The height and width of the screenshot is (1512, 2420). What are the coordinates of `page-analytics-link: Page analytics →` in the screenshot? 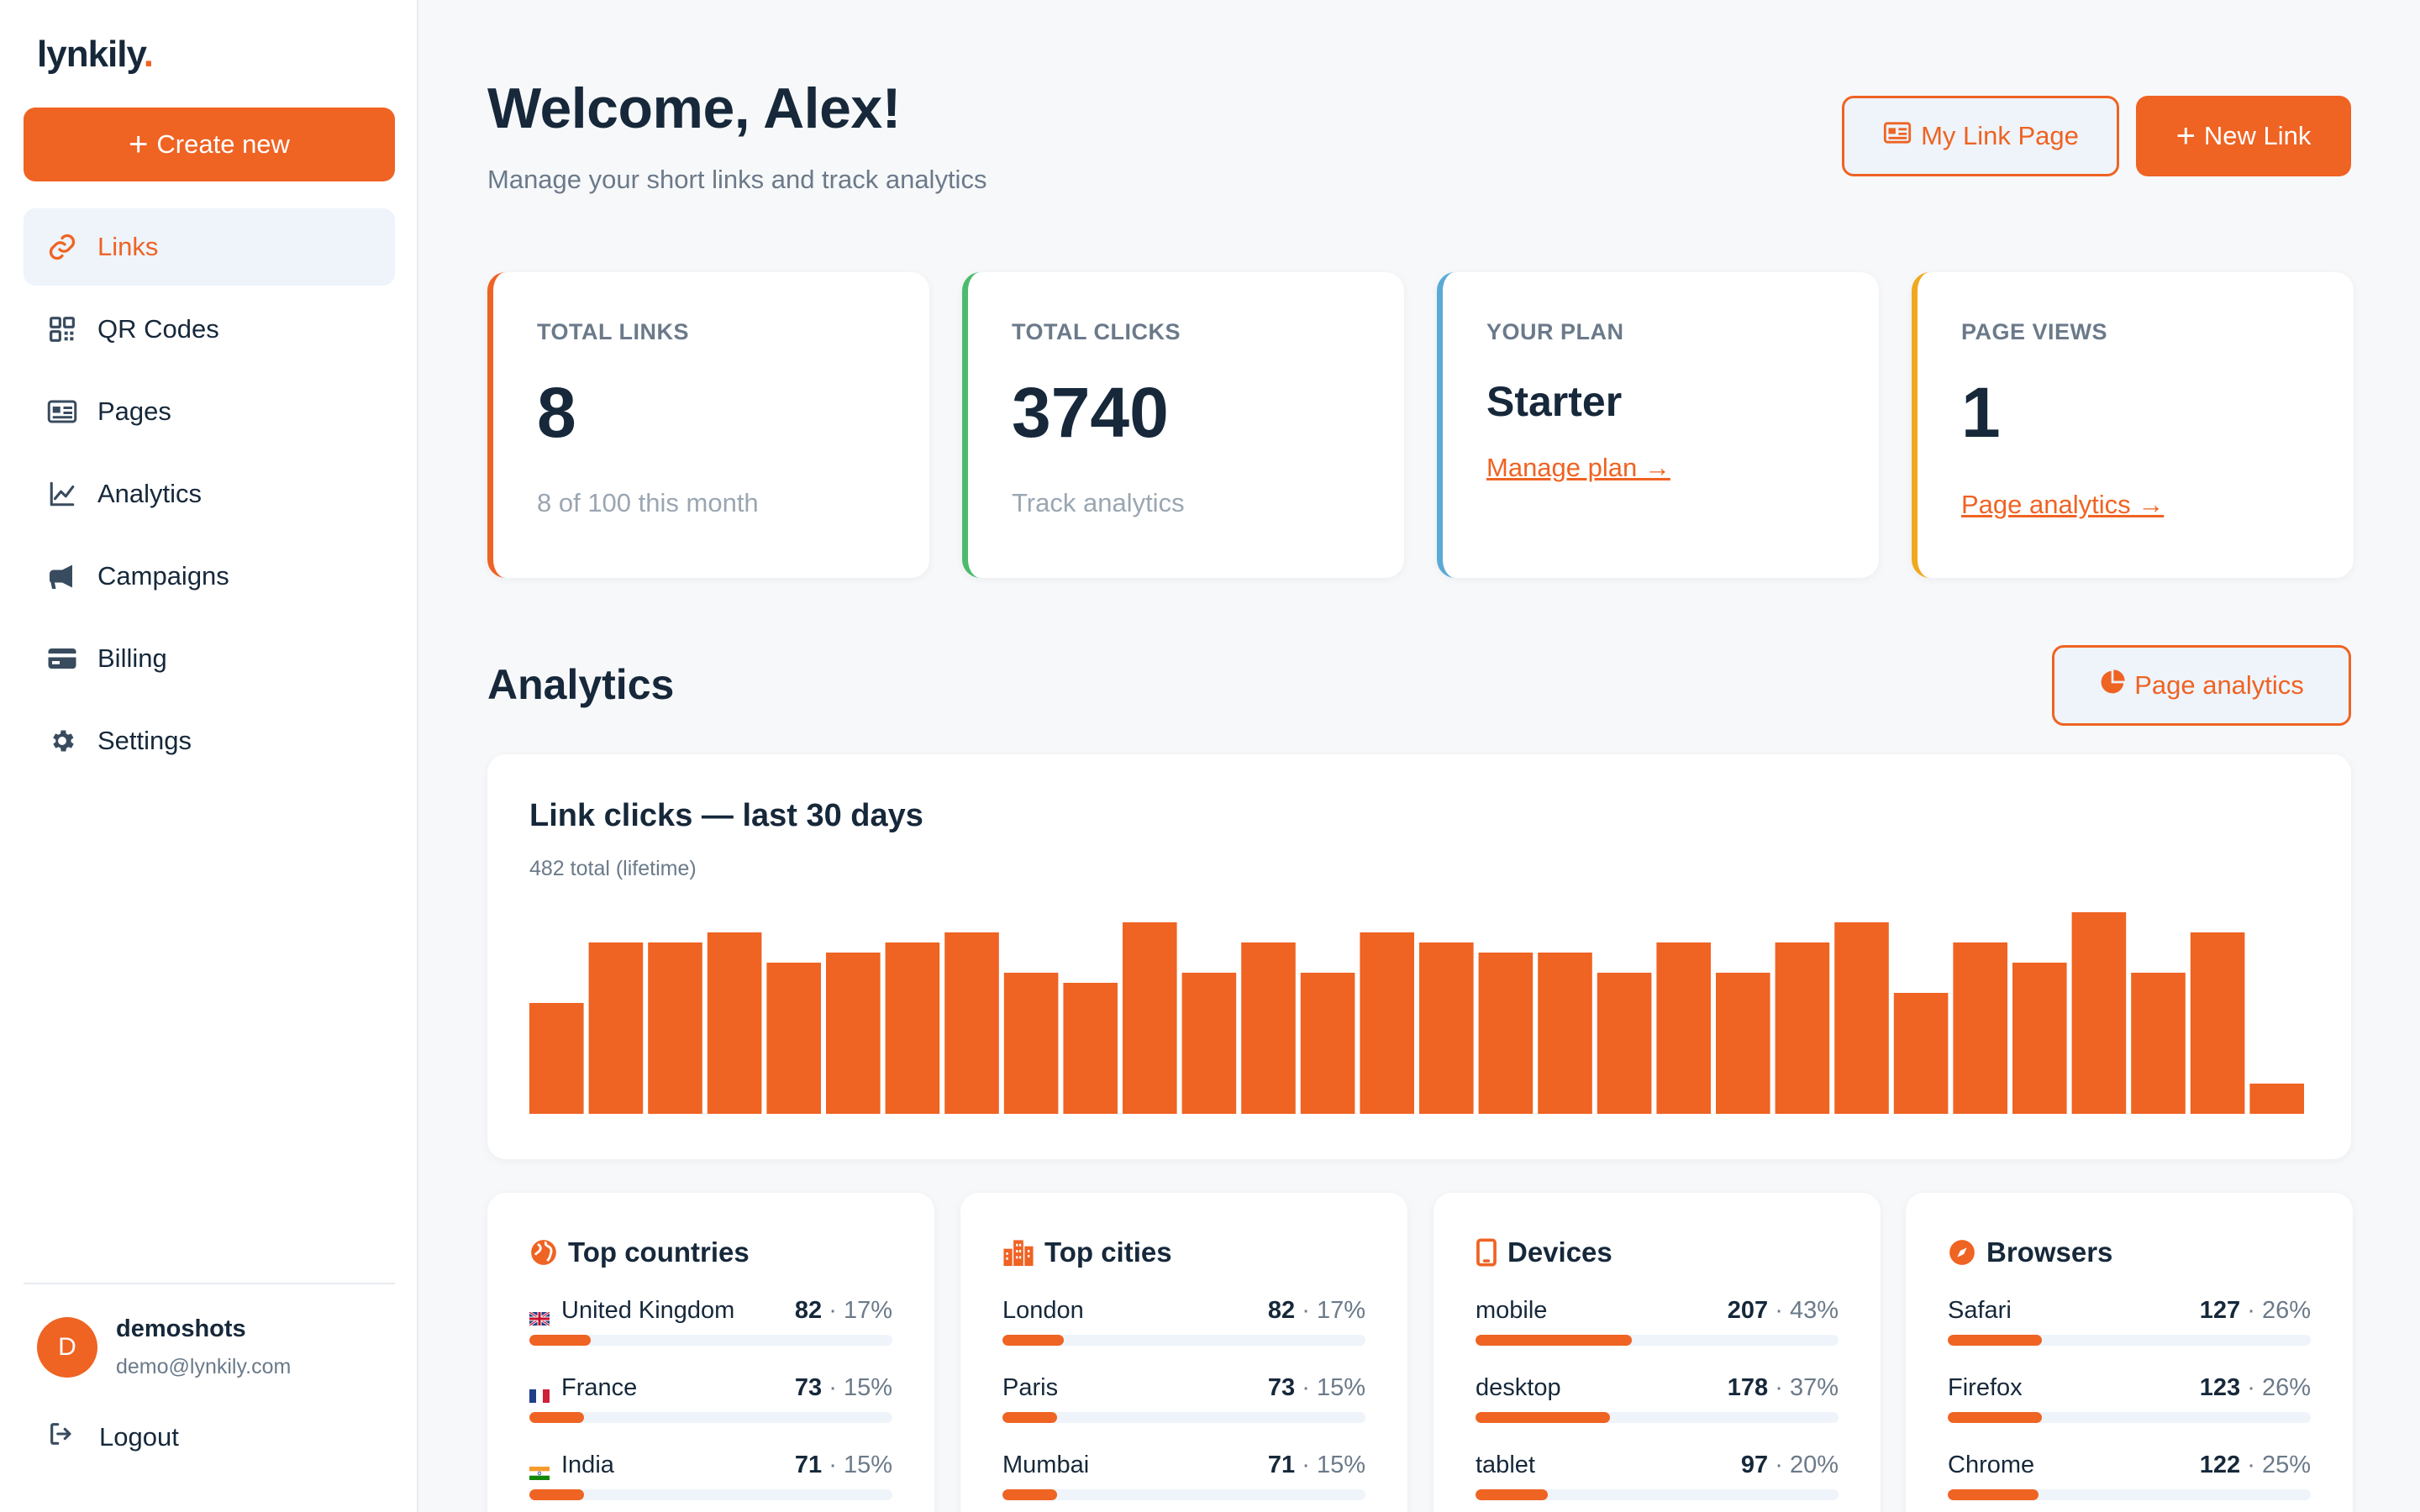 It's located at (2063, 504).